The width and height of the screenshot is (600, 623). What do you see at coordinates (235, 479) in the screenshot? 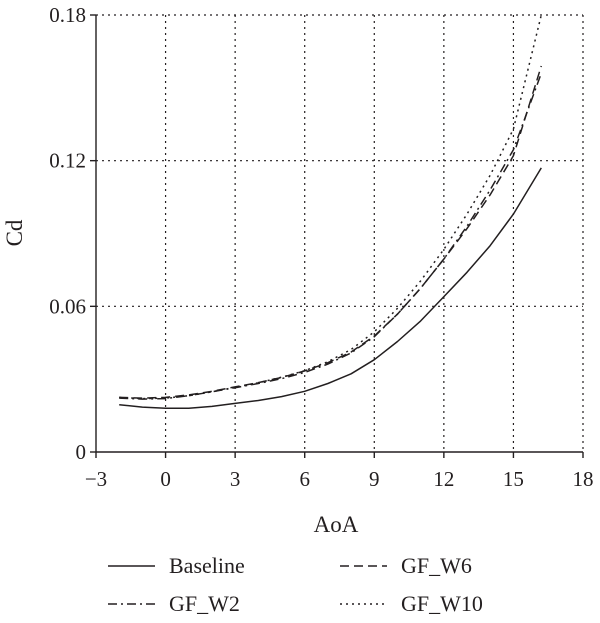
I see `x-tick-label: 3` at bounding box center [235, 479].